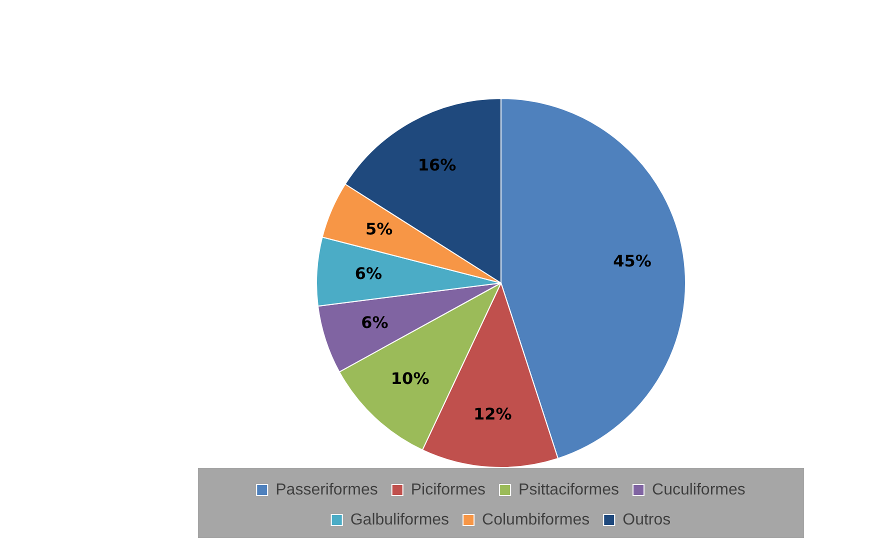  Describe the element at coordinates (569, 489) in the screenshot. I see `legend-label: Psittaciformes` at that location.